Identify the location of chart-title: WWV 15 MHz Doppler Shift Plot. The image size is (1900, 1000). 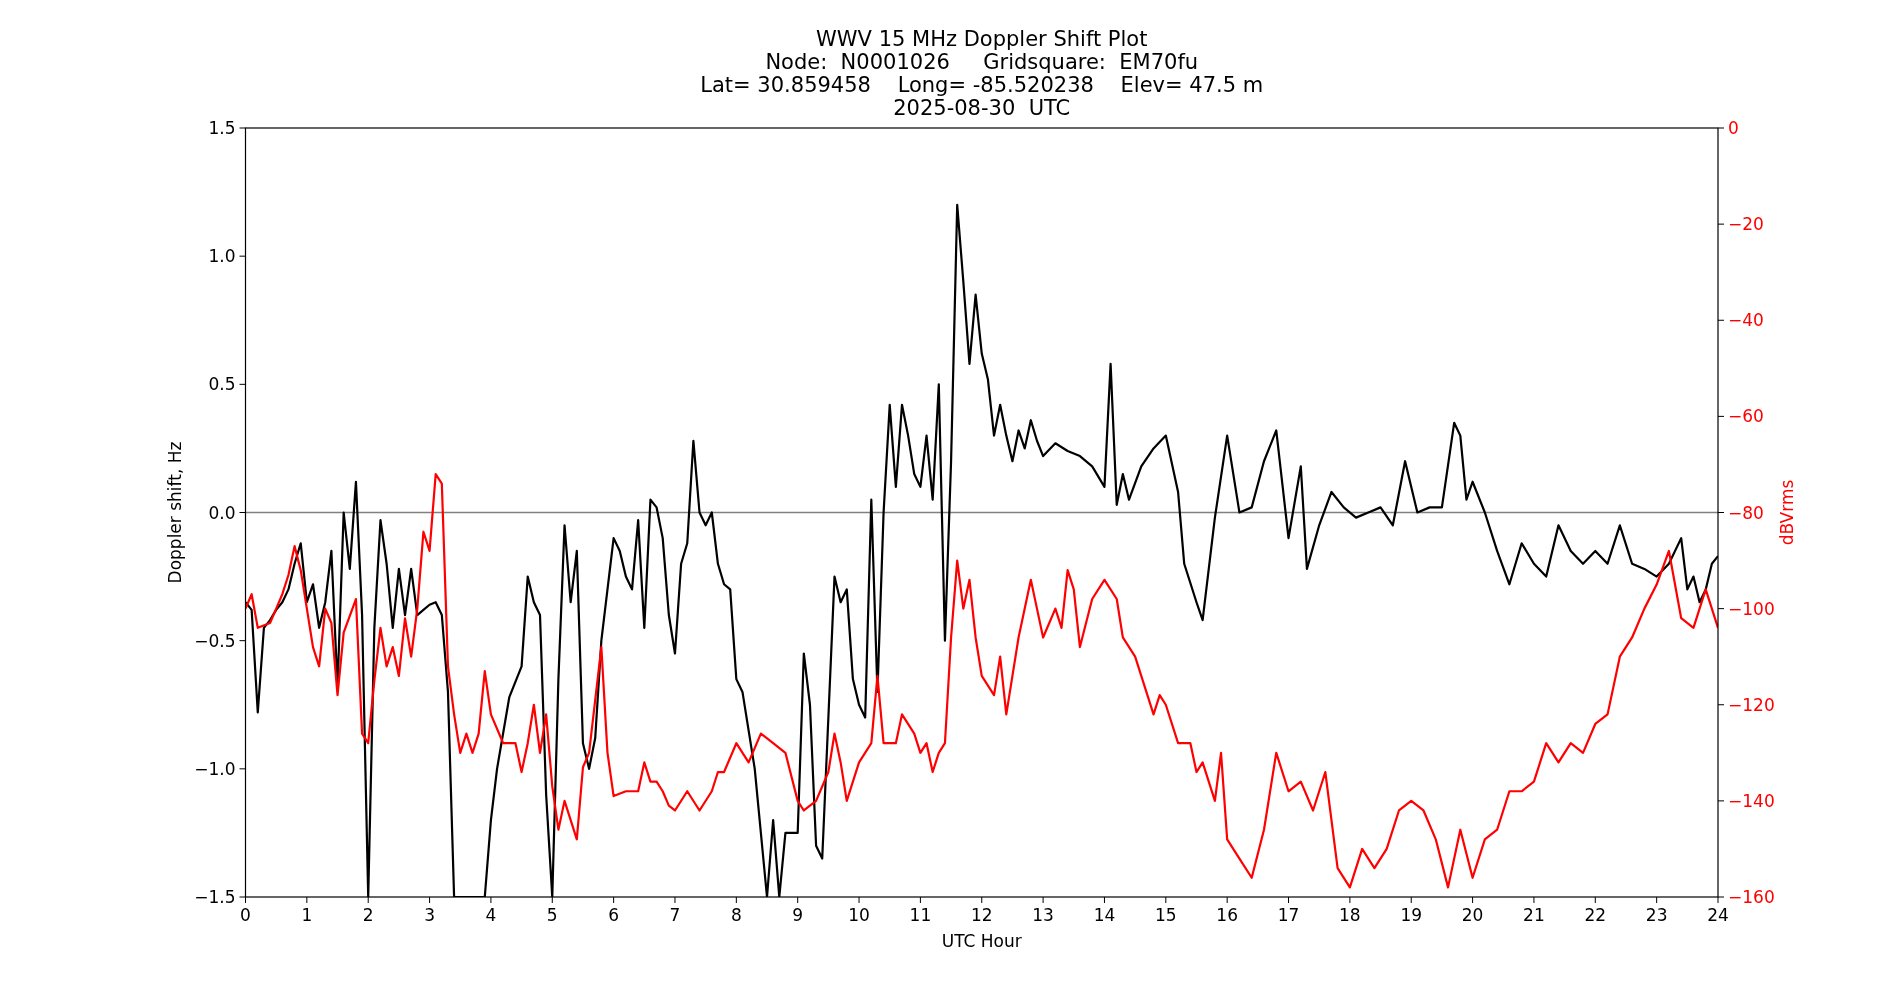
(982, 39).